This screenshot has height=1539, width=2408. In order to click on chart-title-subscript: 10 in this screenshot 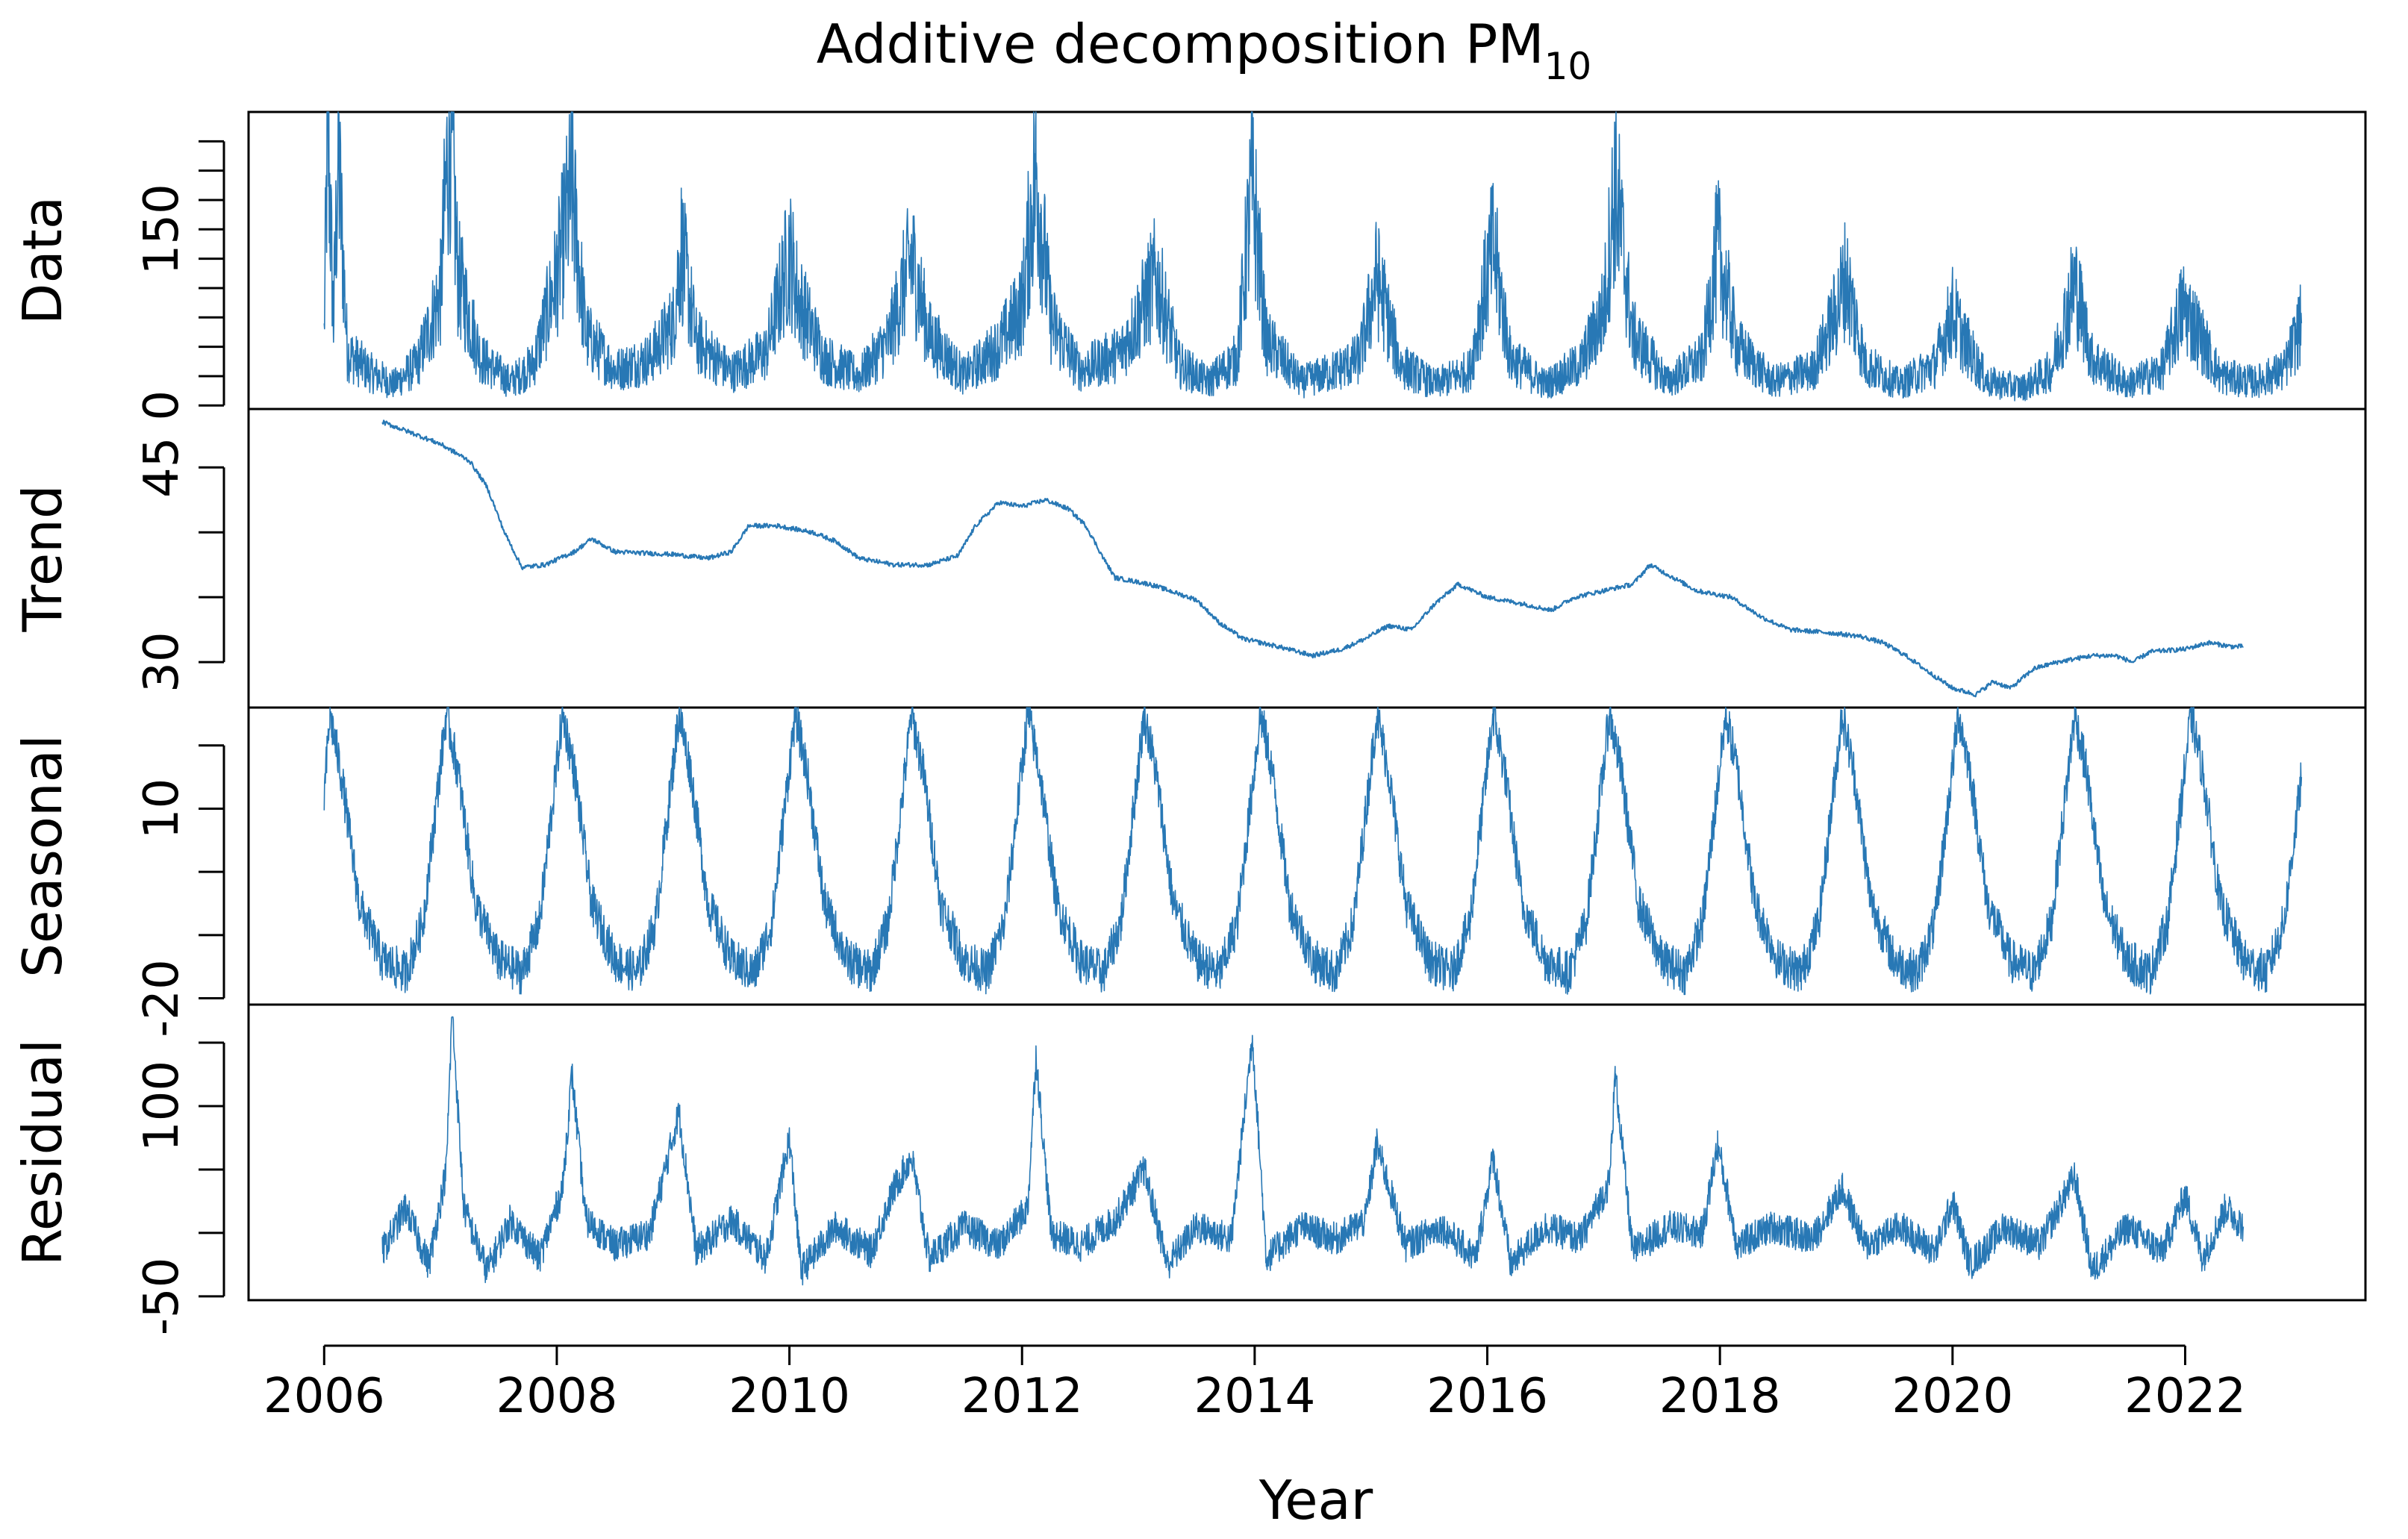, I will do `click(1568, 66)`.